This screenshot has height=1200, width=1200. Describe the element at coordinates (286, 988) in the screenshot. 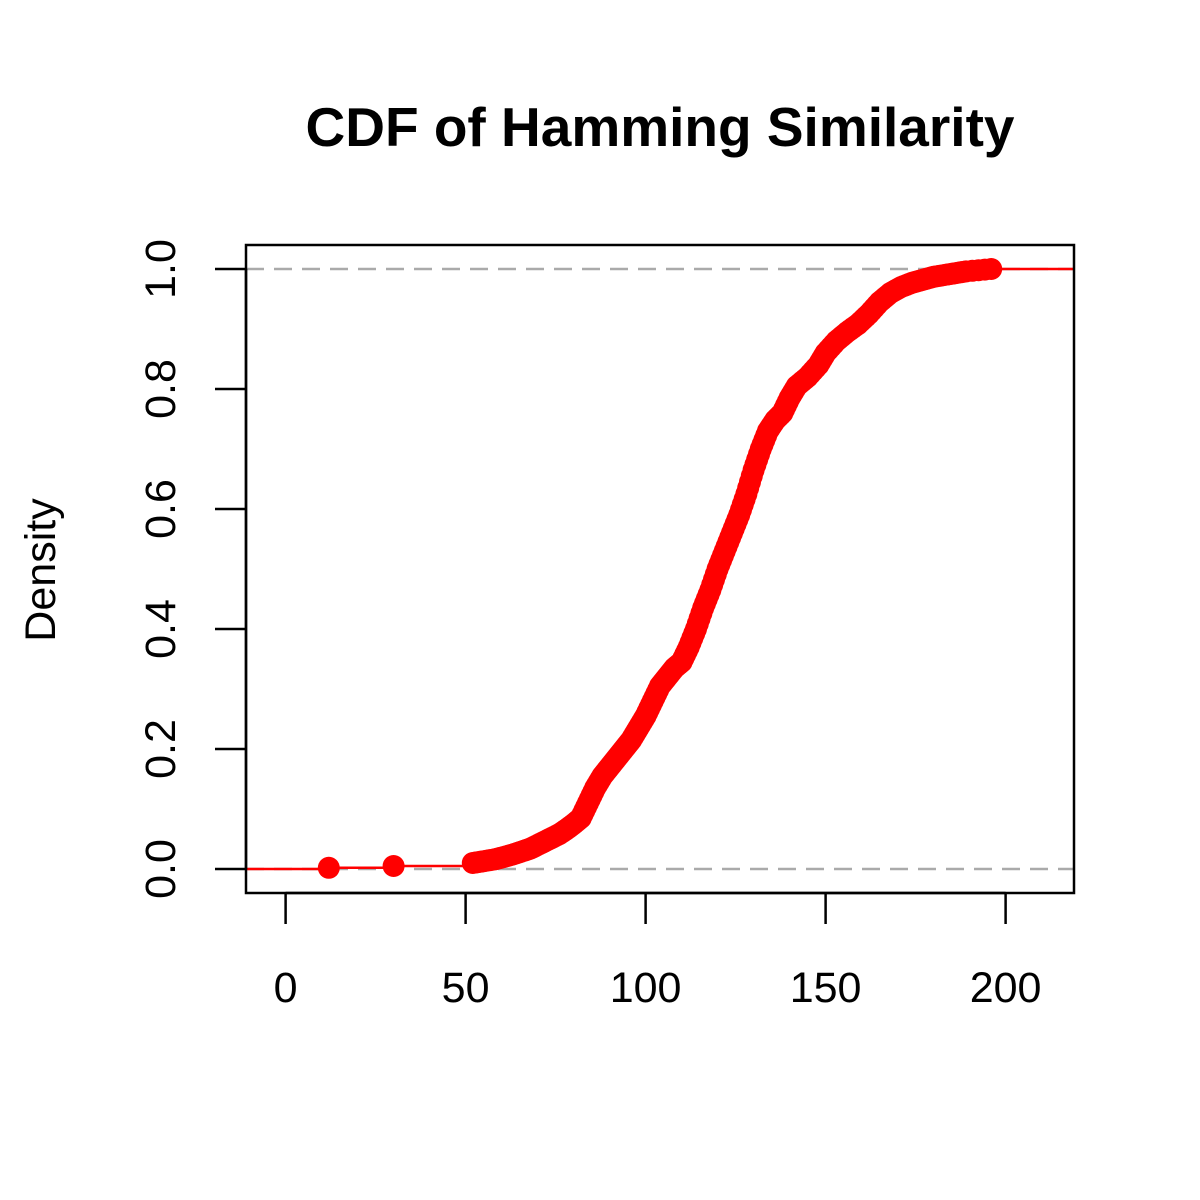

I see `x-tick-label: 0` at that location.